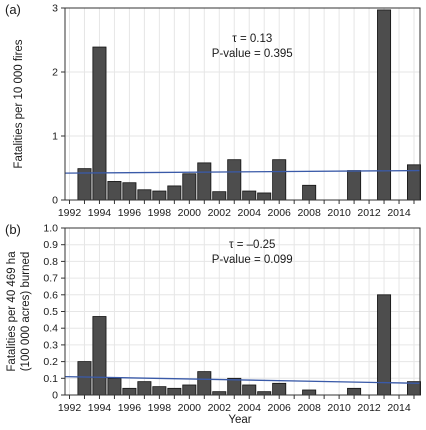 The image size is (426, 430). What do you see at coordinates (252, 39) in the screenshot?
I see `tau-annotation: τ = 0.13` at bounding box center [252, 39].